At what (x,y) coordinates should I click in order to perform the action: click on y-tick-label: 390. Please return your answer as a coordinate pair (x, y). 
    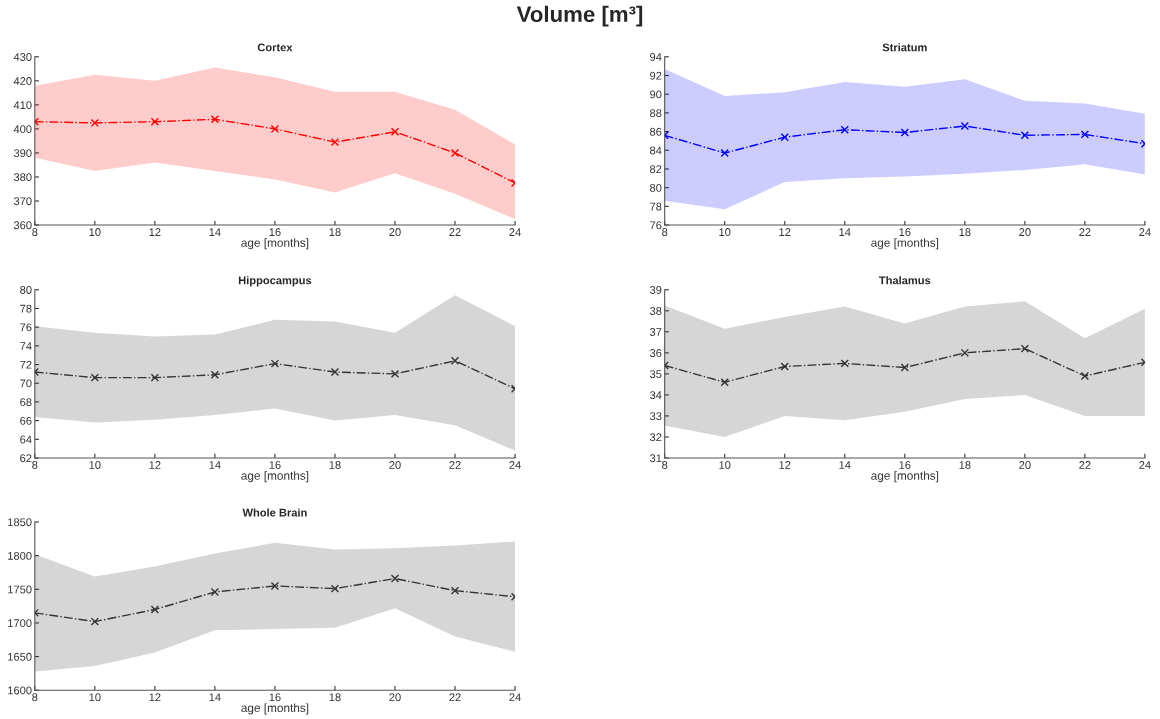
    Looking at the image, I should click on (22, 153).